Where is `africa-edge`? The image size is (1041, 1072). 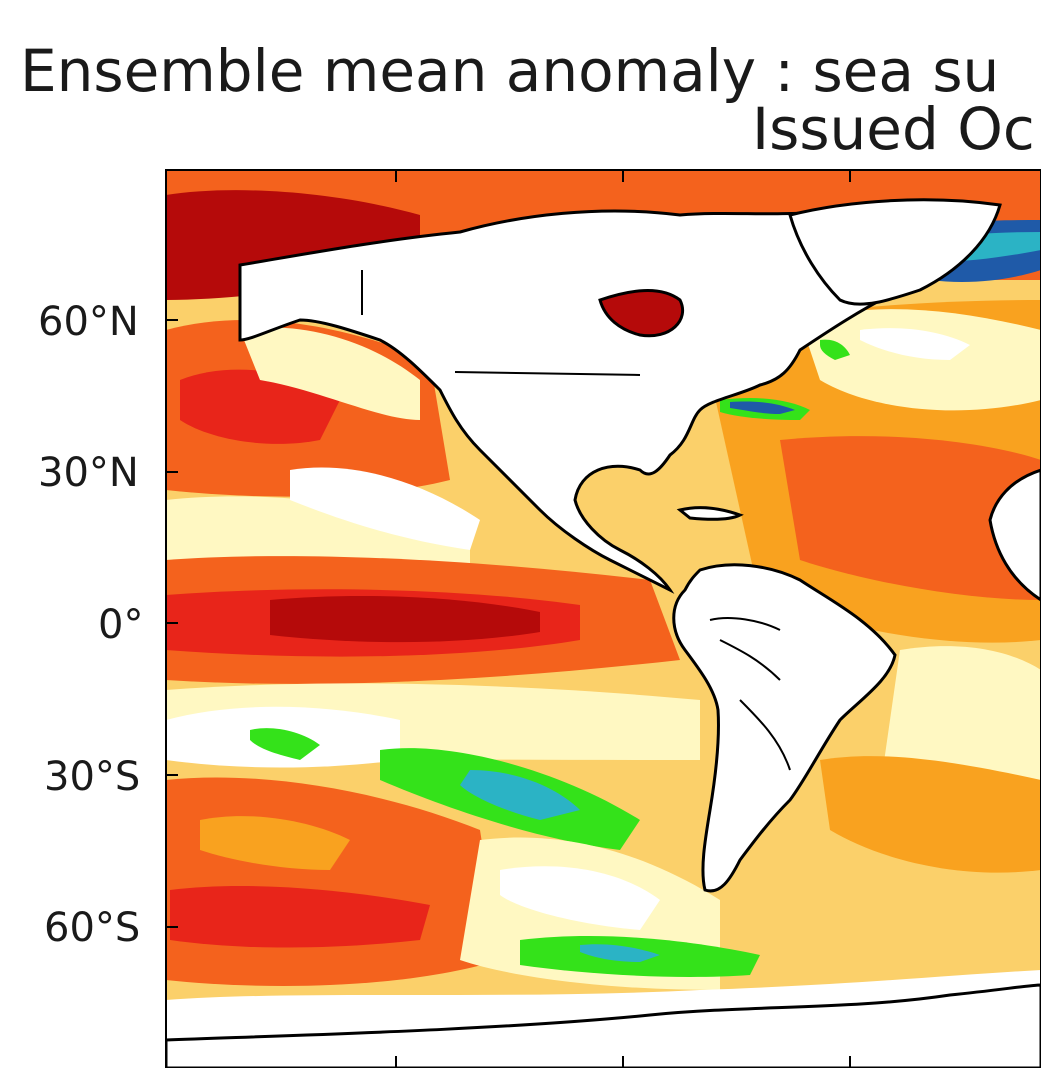
africa-edge is located at coordinates (1014, 535).